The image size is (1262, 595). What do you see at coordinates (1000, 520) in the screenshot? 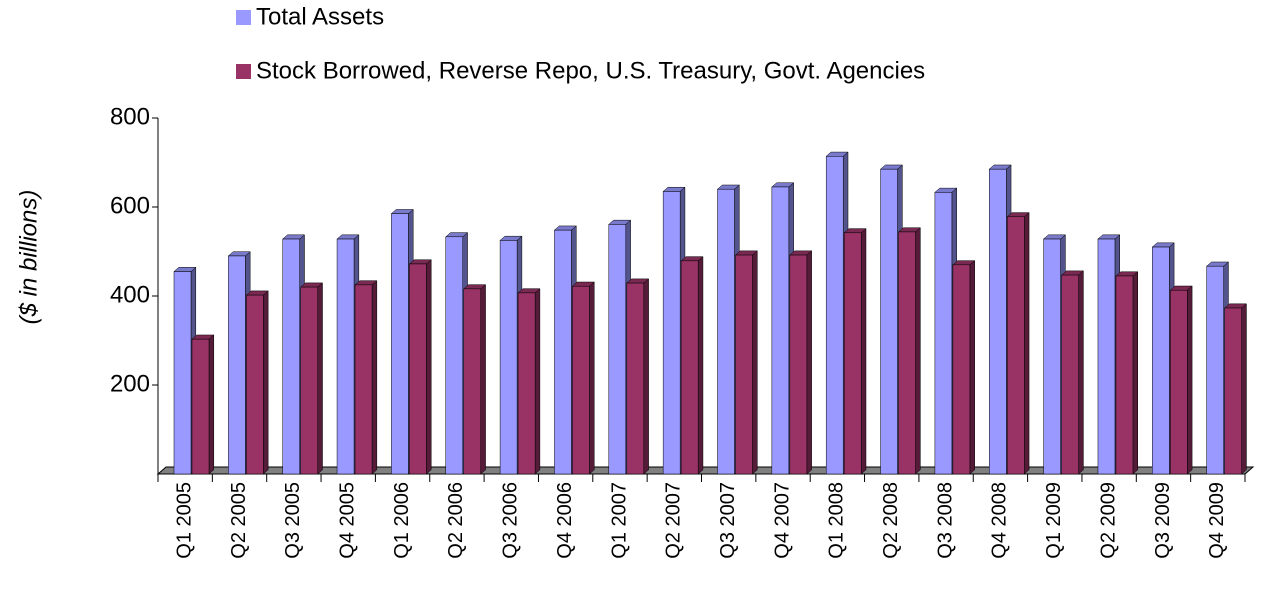
I see `x-tick-label: Q4 2008` at bounding box center [1000, 520].